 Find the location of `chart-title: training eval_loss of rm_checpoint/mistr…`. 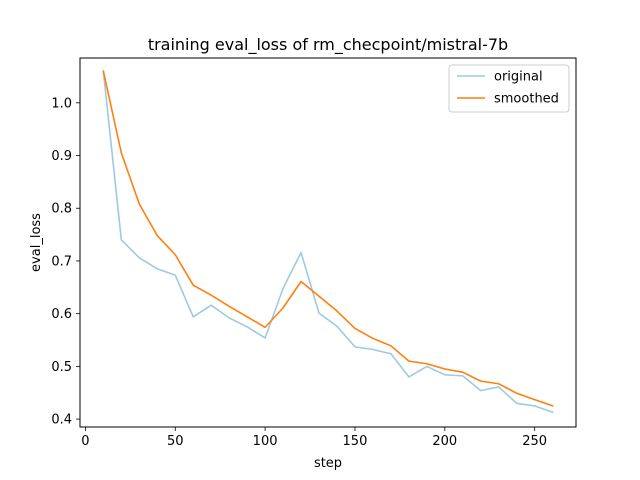

chart-title: training eval_loss of rm_checpoint/mistr… is located at coordinates (328, 45).